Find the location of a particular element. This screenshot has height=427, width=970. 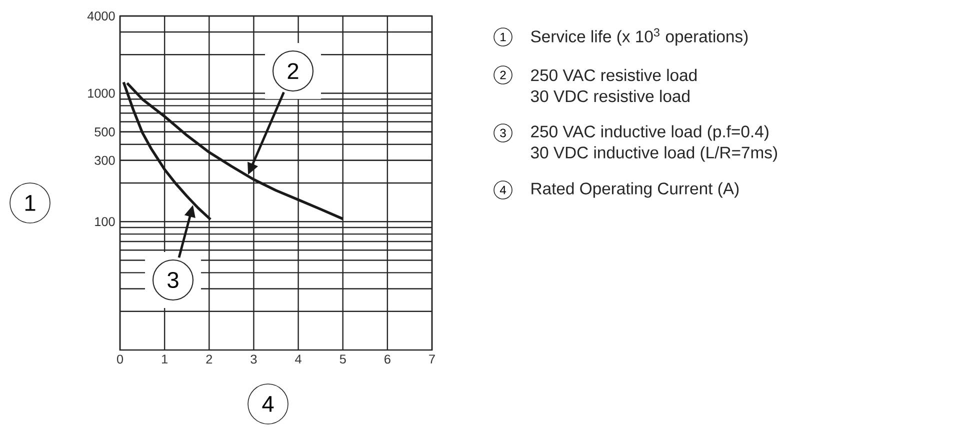

text: 1 is located at coordinates (503, 37).